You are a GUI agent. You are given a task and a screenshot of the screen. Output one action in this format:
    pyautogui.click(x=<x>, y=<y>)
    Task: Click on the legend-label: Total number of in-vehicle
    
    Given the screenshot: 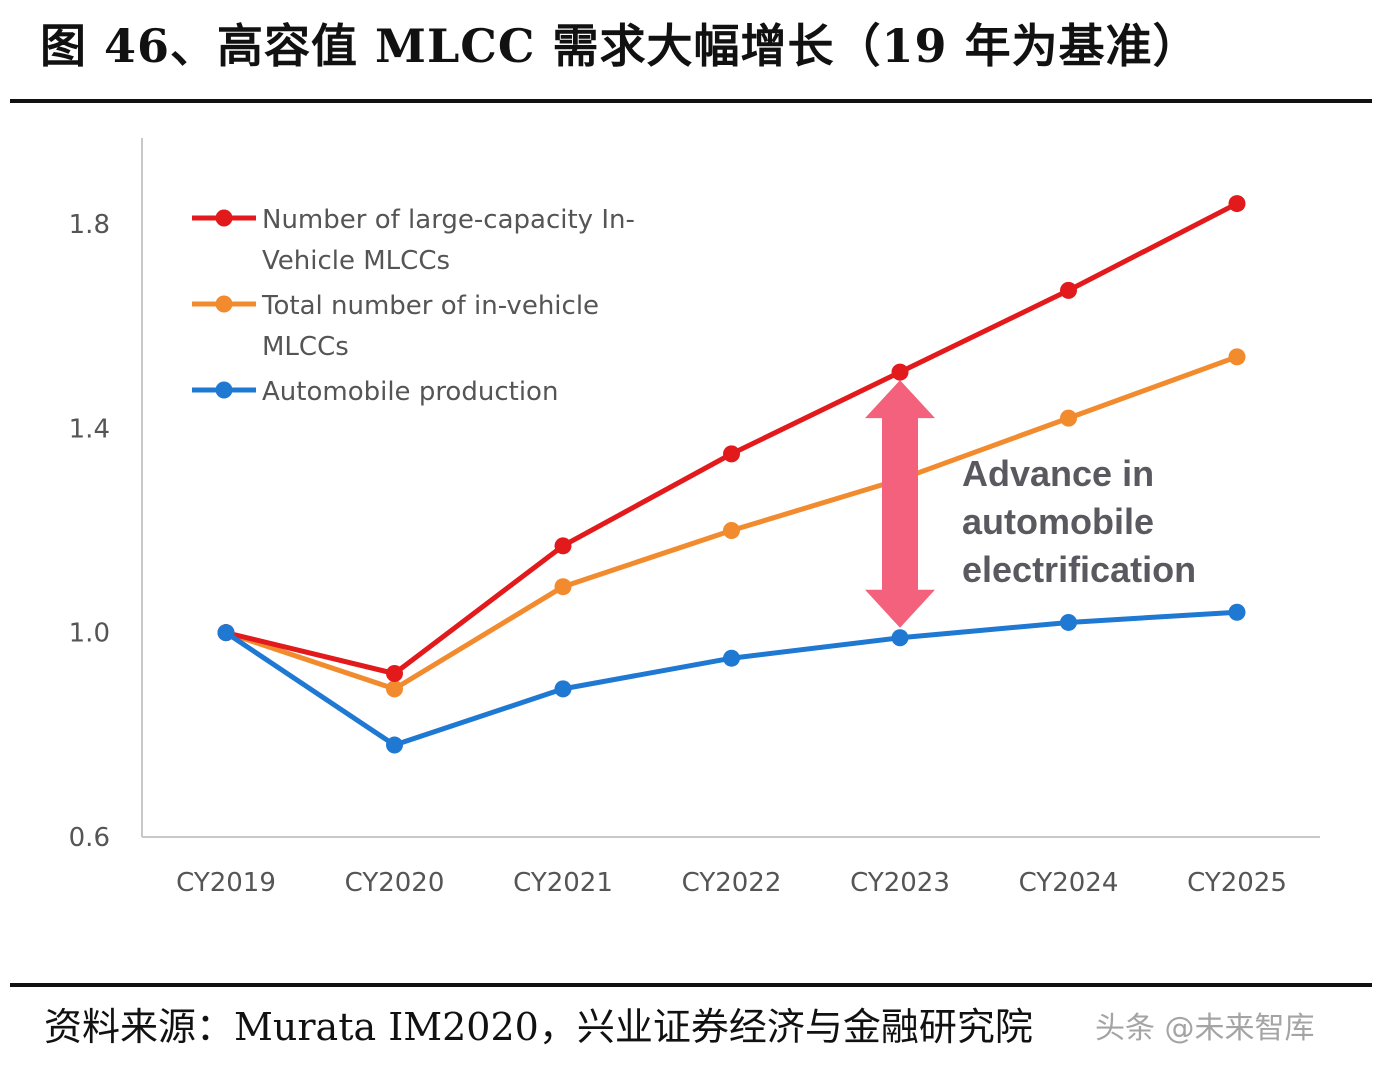 What is the action you would take?
    pyautogui.click(x=430, y=306)
    